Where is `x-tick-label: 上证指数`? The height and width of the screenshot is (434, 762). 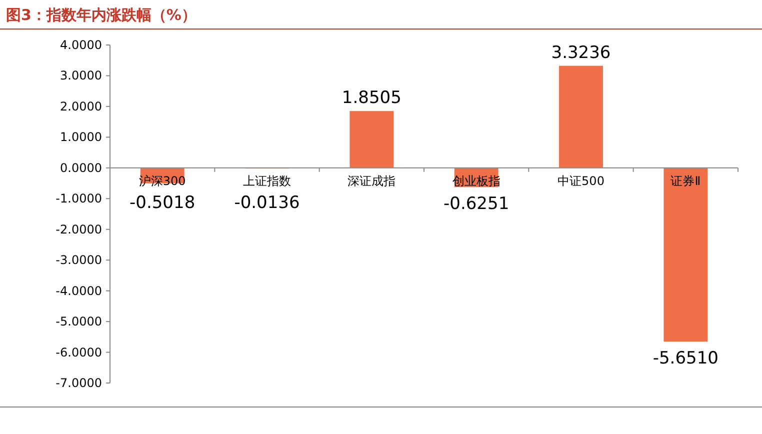 x-tick-label: 上证指数 is located at coordinates (267, 181).